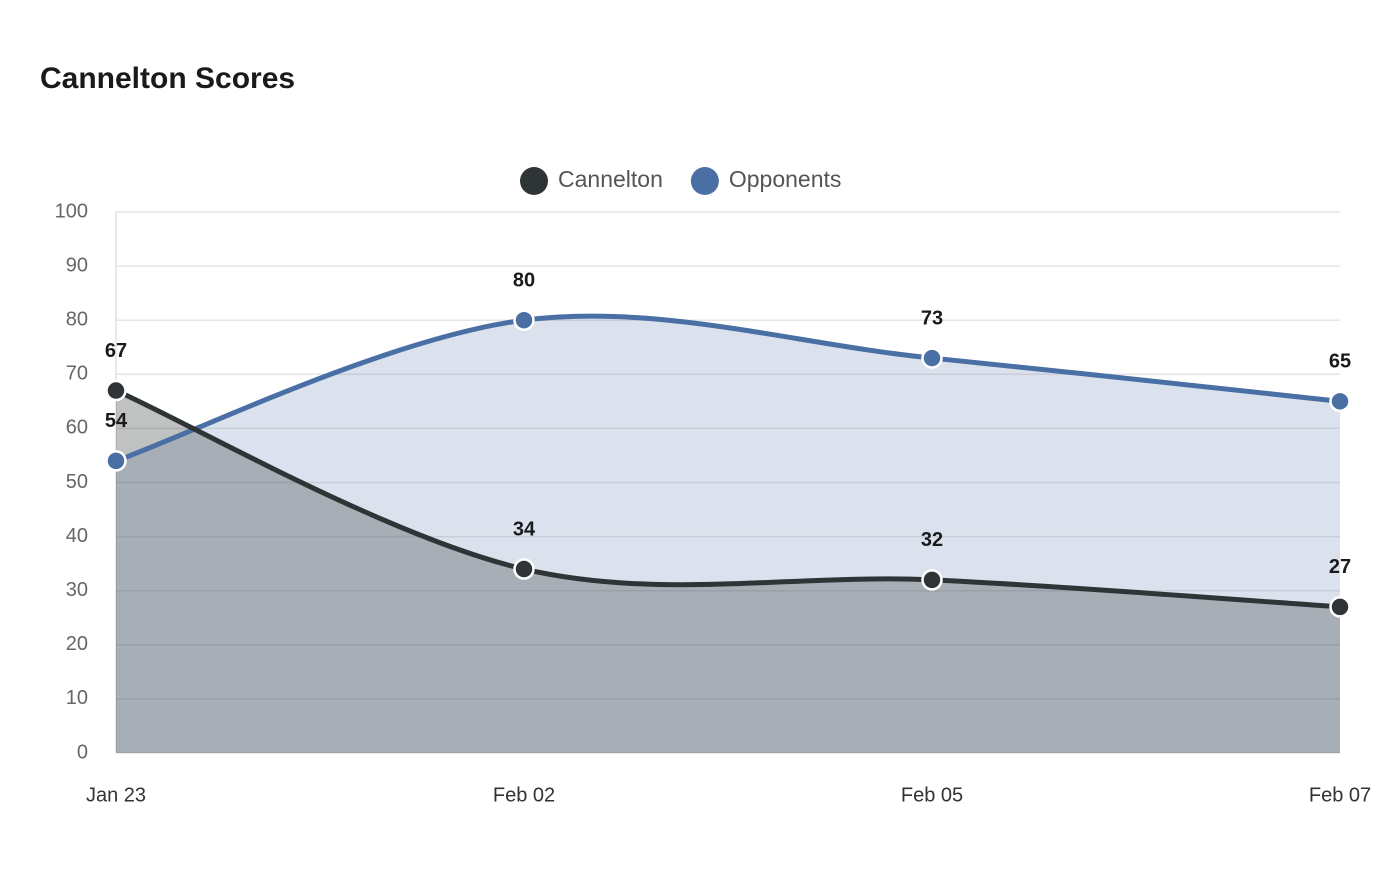 The width and height of the screenshot is (1400, 880). I want to click on data-label: 67, so click(116, 351).